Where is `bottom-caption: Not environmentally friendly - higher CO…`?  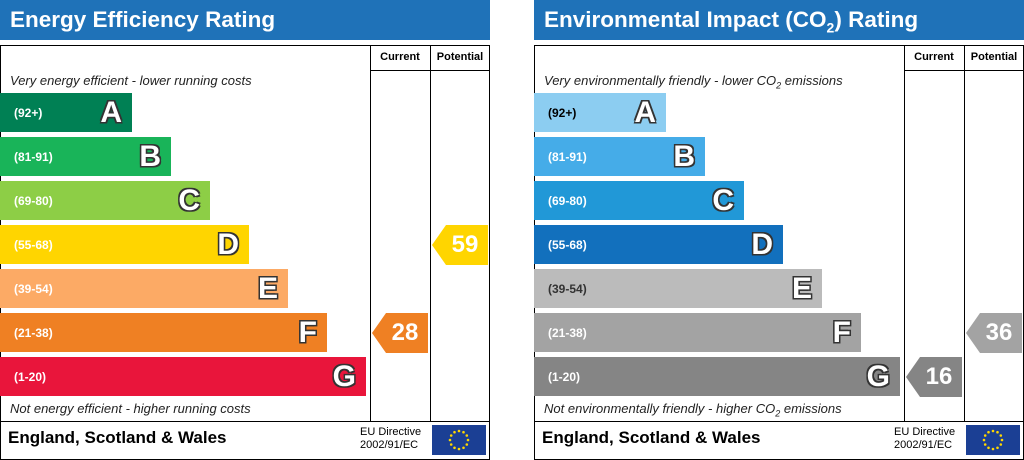 bottom-caption: Not environmentally friendly - higher CO… is located at coordinates (693, 410).